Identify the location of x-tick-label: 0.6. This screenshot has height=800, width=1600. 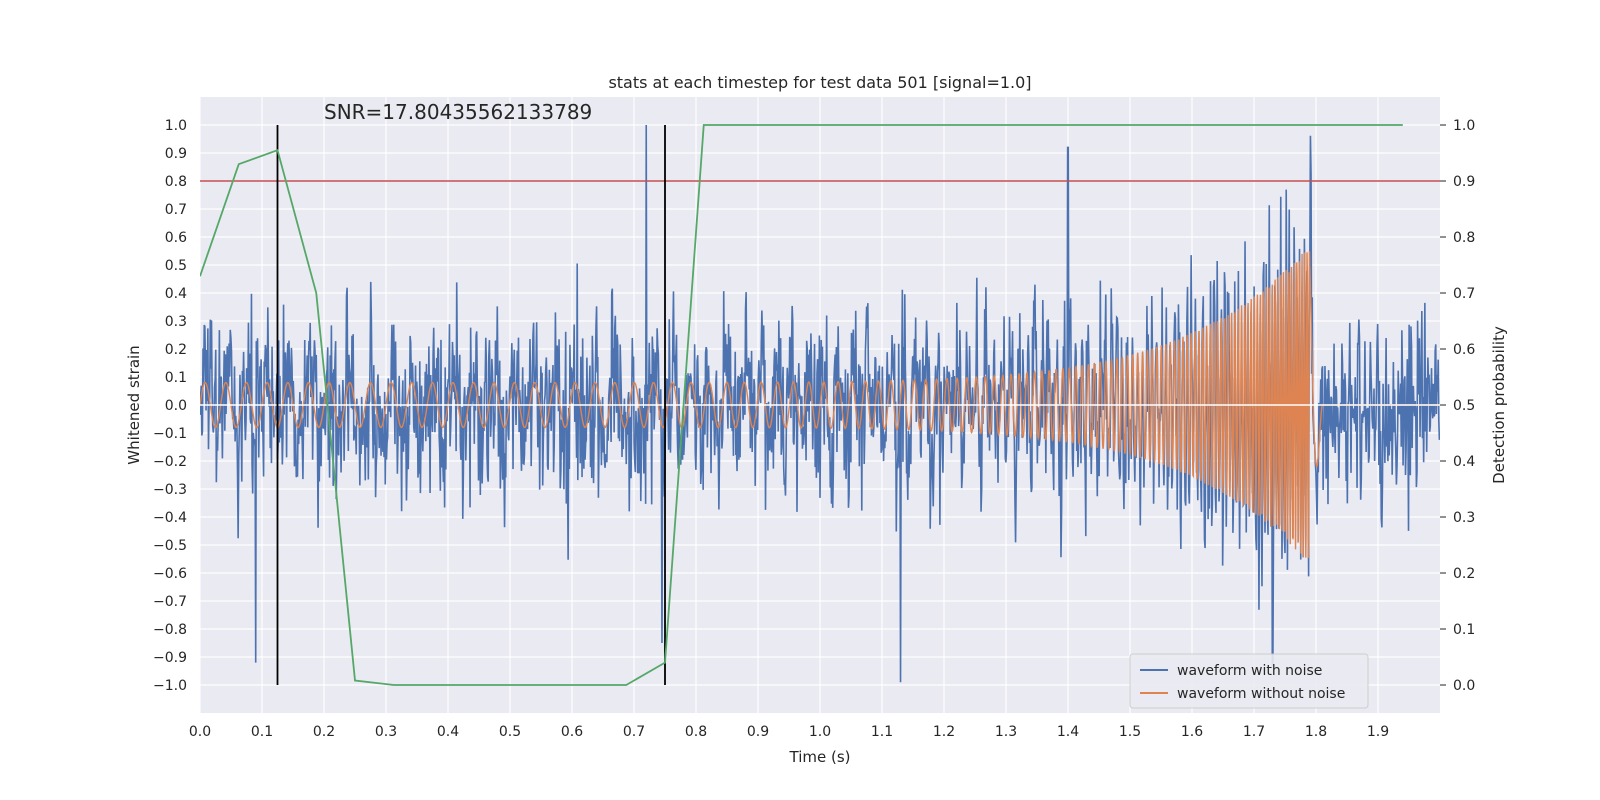
(572, 732).